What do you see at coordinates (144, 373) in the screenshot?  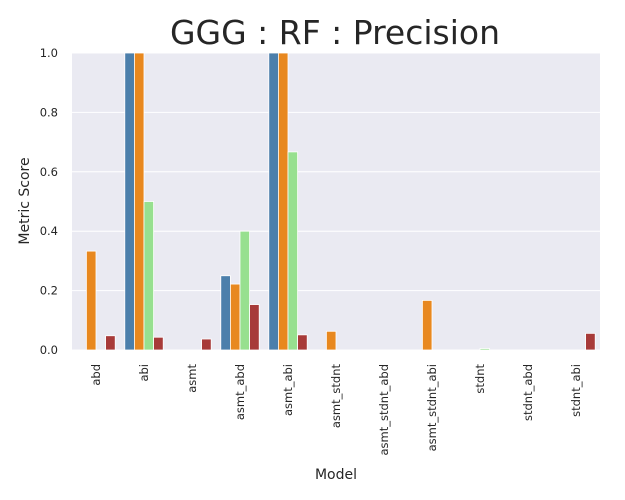 I see `x-tick-label: abi` at bounding box center [144, 373].